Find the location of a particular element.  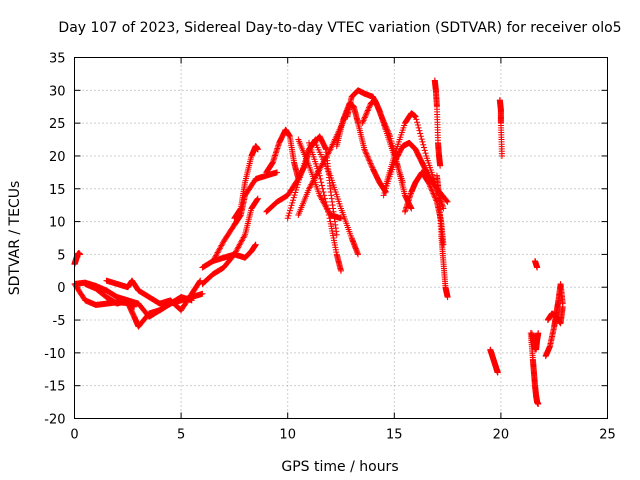

y-tick-label: -15 is located at coordinates (54, 387).